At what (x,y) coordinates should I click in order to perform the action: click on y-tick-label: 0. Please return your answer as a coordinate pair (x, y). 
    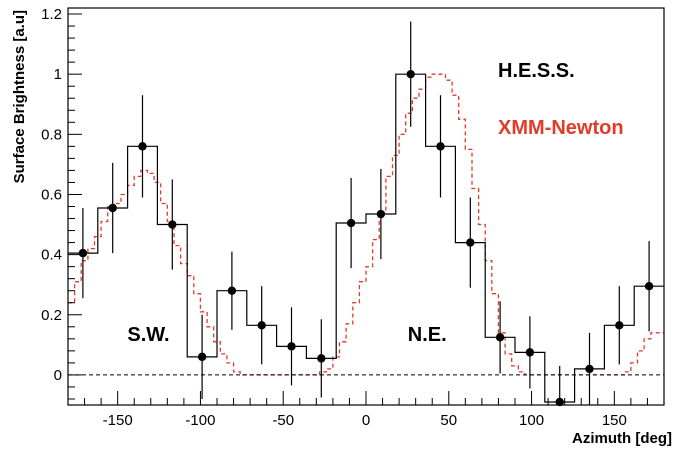
    Looking at the image, I should click on (58, 375).